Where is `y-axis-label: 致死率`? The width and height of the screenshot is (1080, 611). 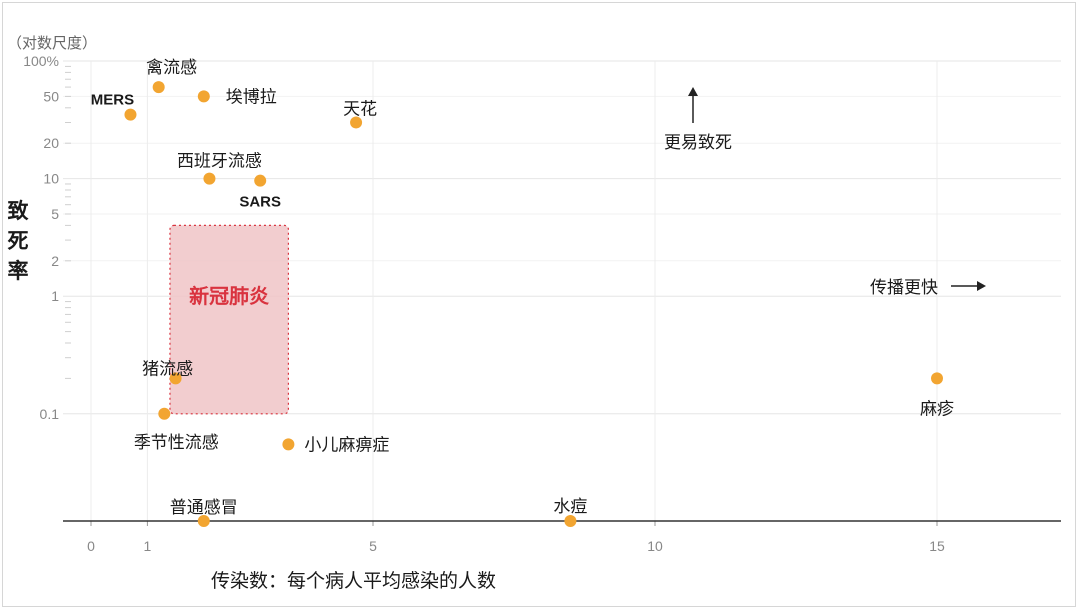 y-axis-label: 致死率 is located at coordinates (19, 241).